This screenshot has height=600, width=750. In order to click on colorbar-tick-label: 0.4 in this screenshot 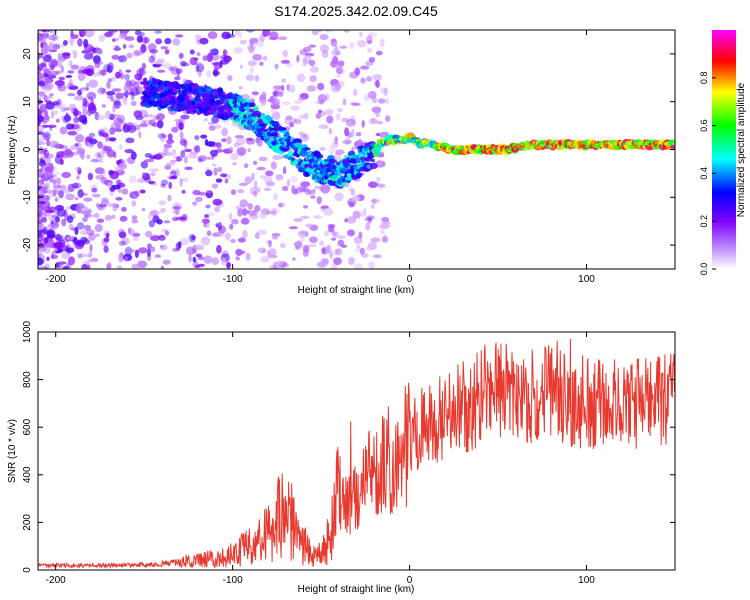, I will do `click(704, 173)`.